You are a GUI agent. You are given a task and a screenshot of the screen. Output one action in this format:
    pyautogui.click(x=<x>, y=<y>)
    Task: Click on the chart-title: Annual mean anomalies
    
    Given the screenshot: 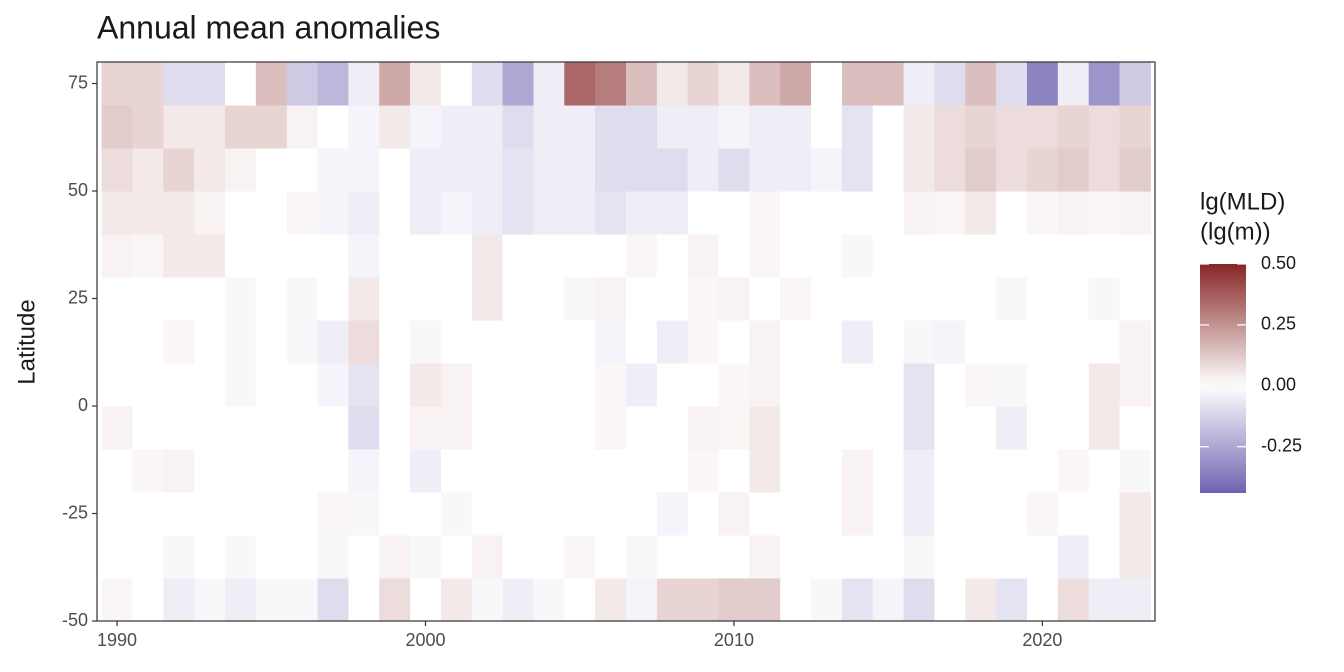 What is the action you would take?
    pyautogui.click(x=268, y=27)
    